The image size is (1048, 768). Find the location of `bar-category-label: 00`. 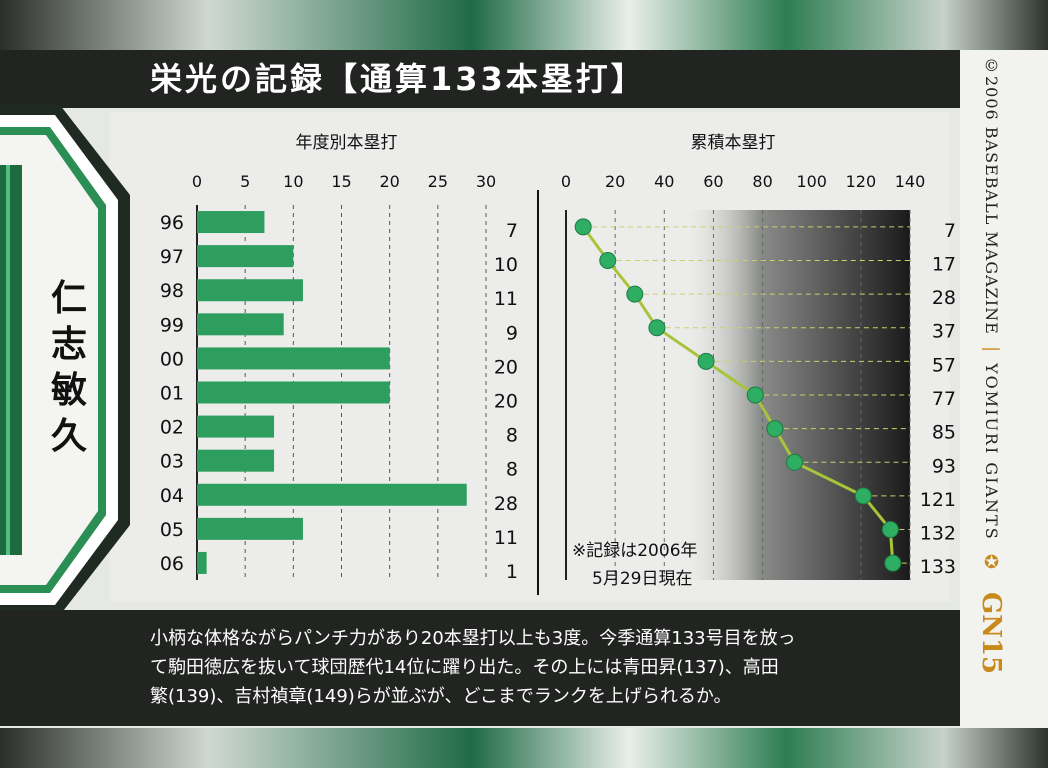

bar-category-label: 00 is located at coordinates (172, 359).